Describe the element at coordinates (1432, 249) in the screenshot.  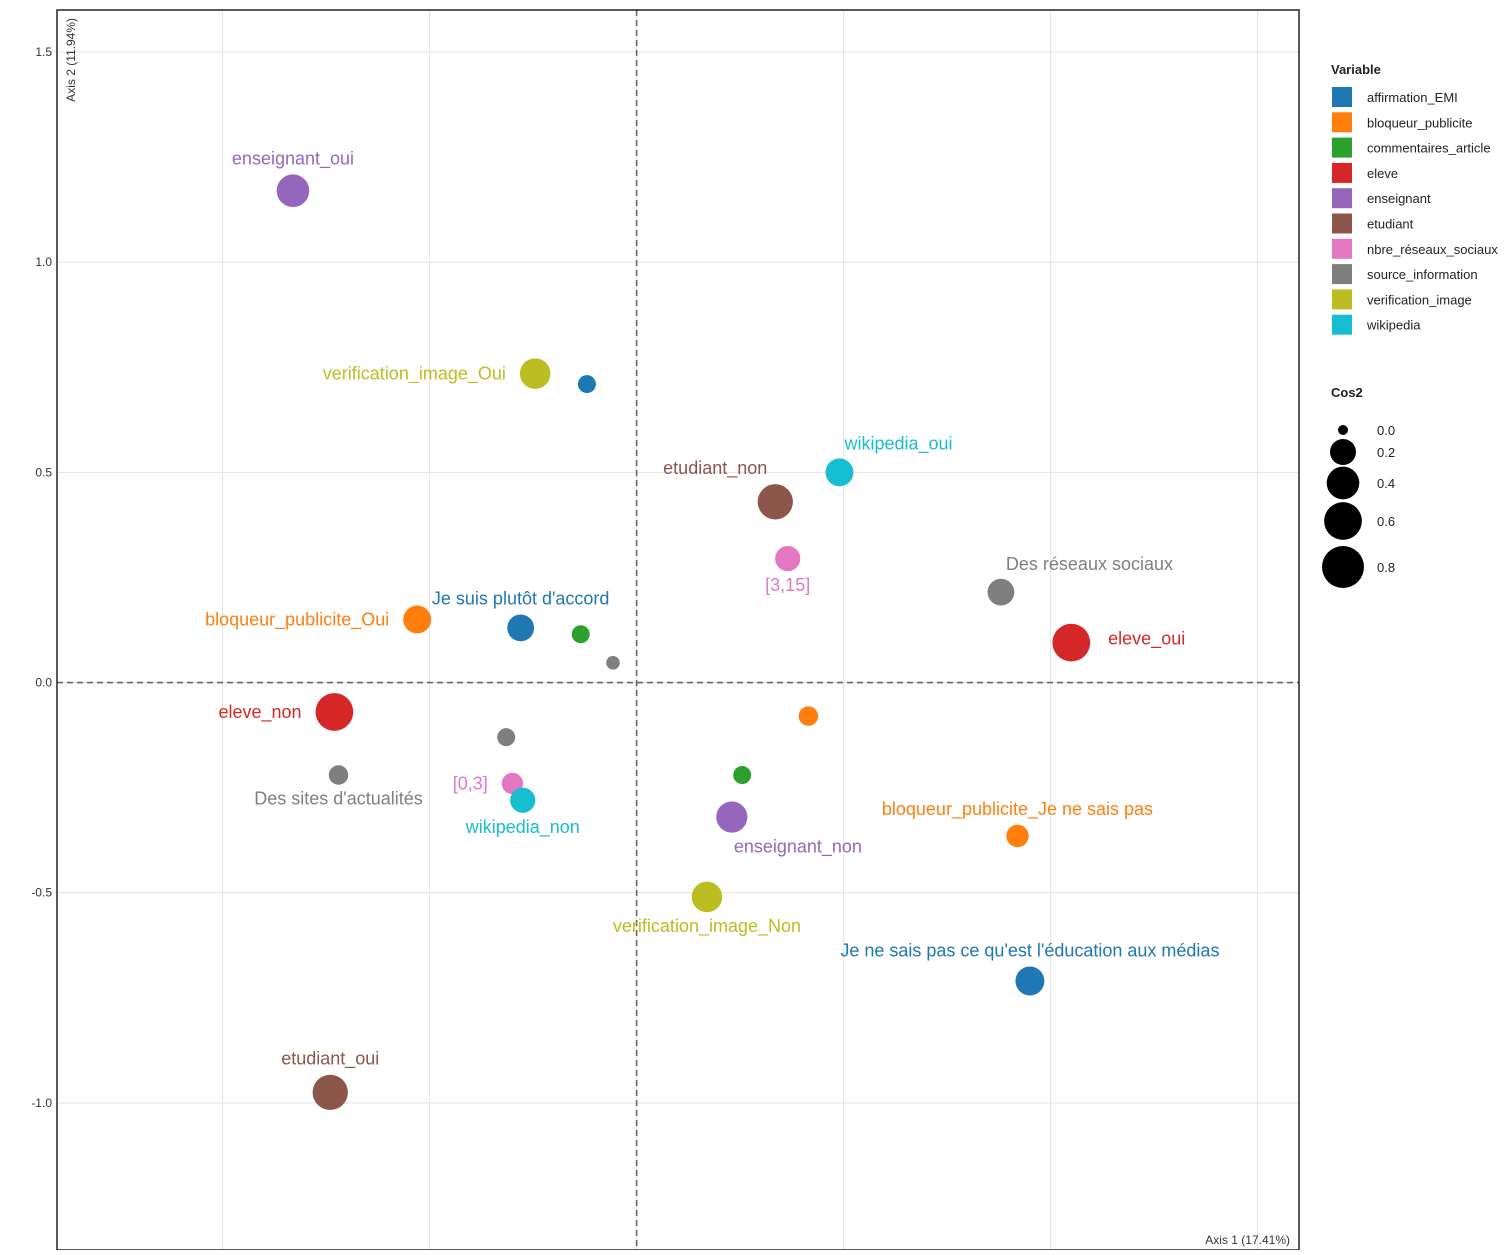
I see `legend-variable-label: nbre_réseaux_sociaux` at that location.